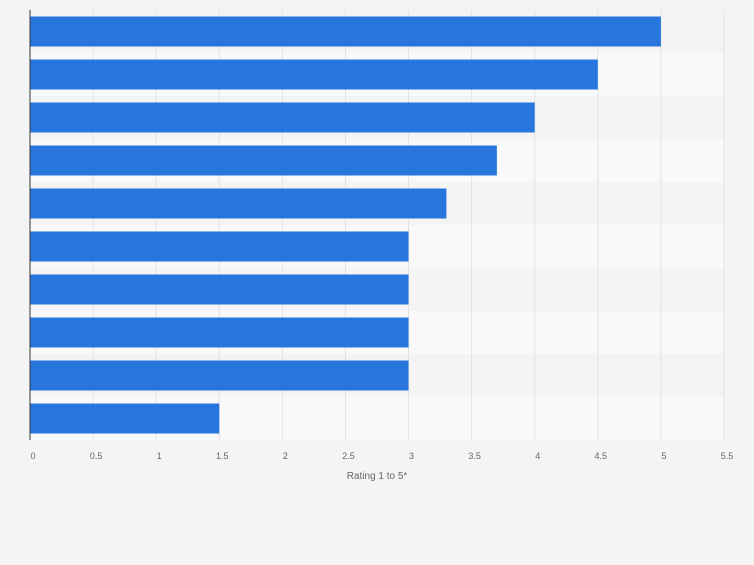 Image resolution: width=754 pixels, height=565 pixels. I want to click on x-tick-label: 5.5, so click(727, 456).